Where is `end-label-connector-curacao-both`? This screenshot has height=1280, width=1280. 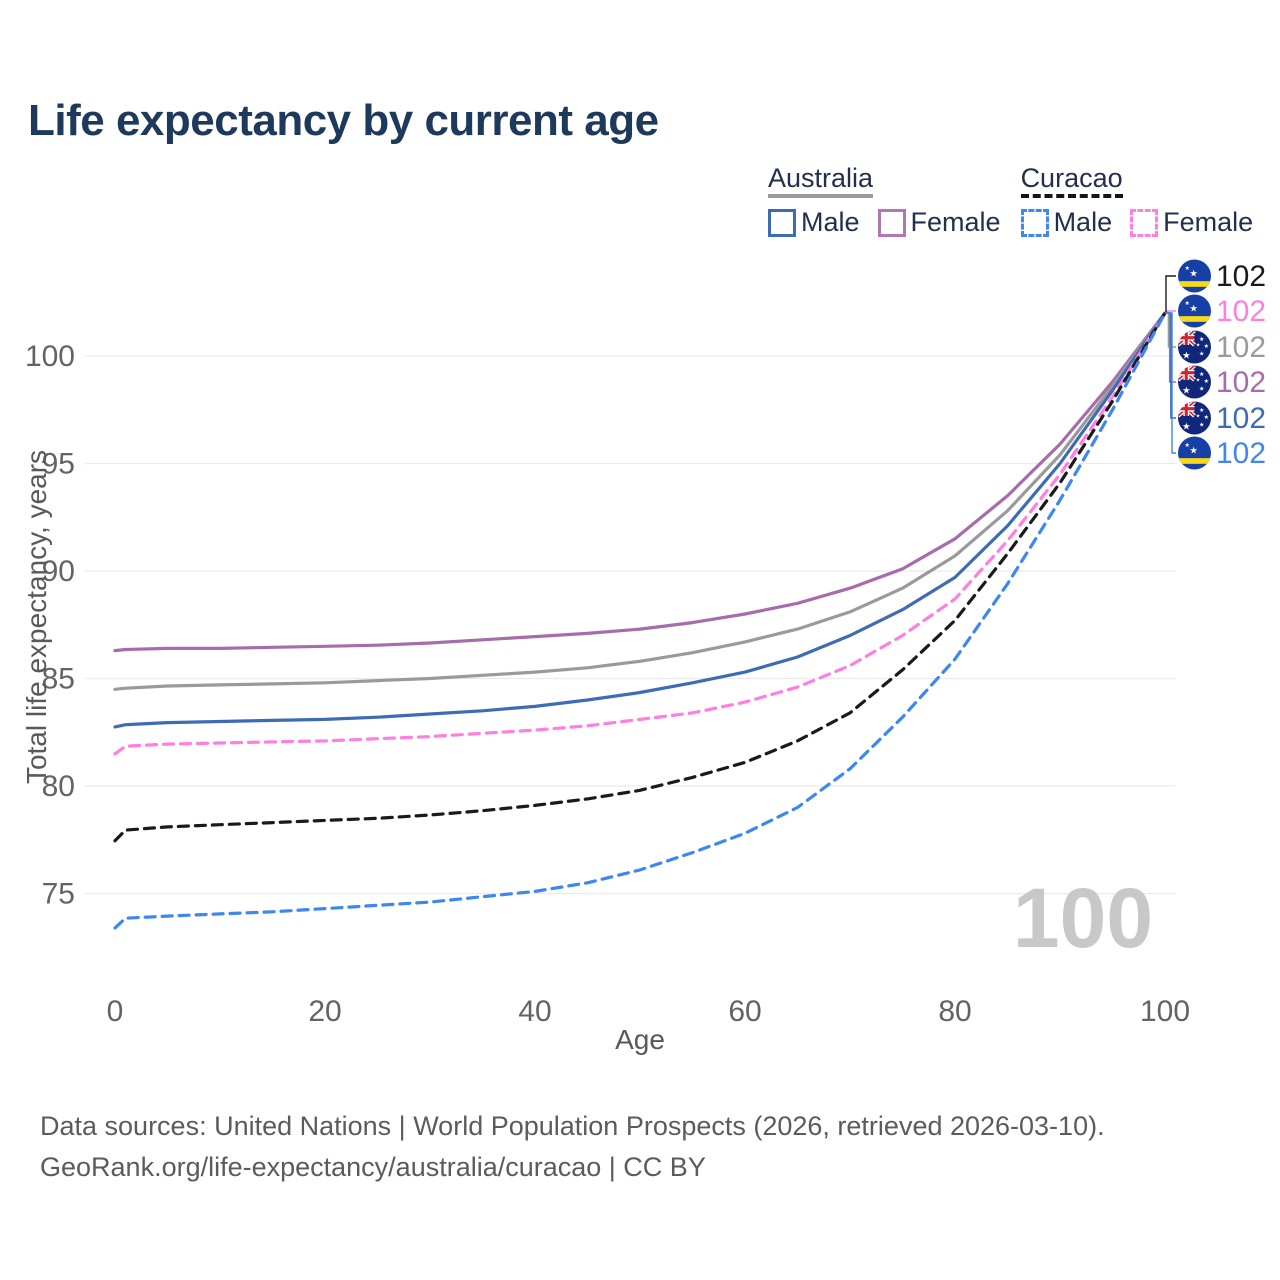 end-label-connector-curacao-both is located at coordinates (1170, 294).